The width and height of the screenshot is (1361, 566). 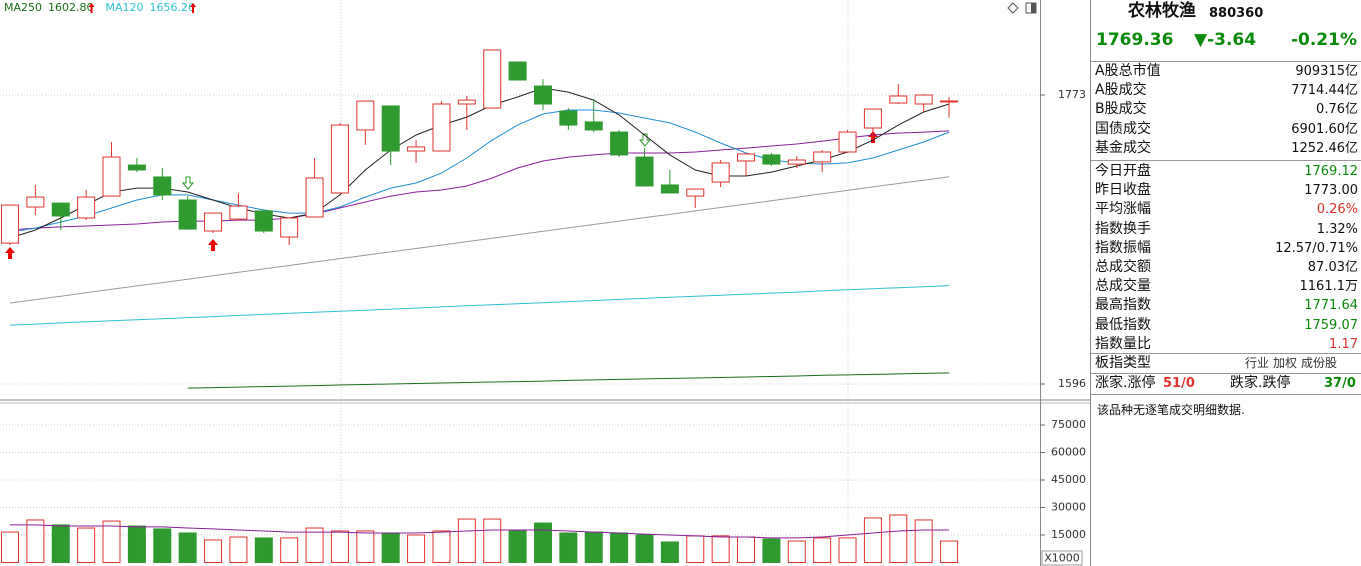 I want to click on row-value: 1252.46亿, so click(x=1324, y=148).